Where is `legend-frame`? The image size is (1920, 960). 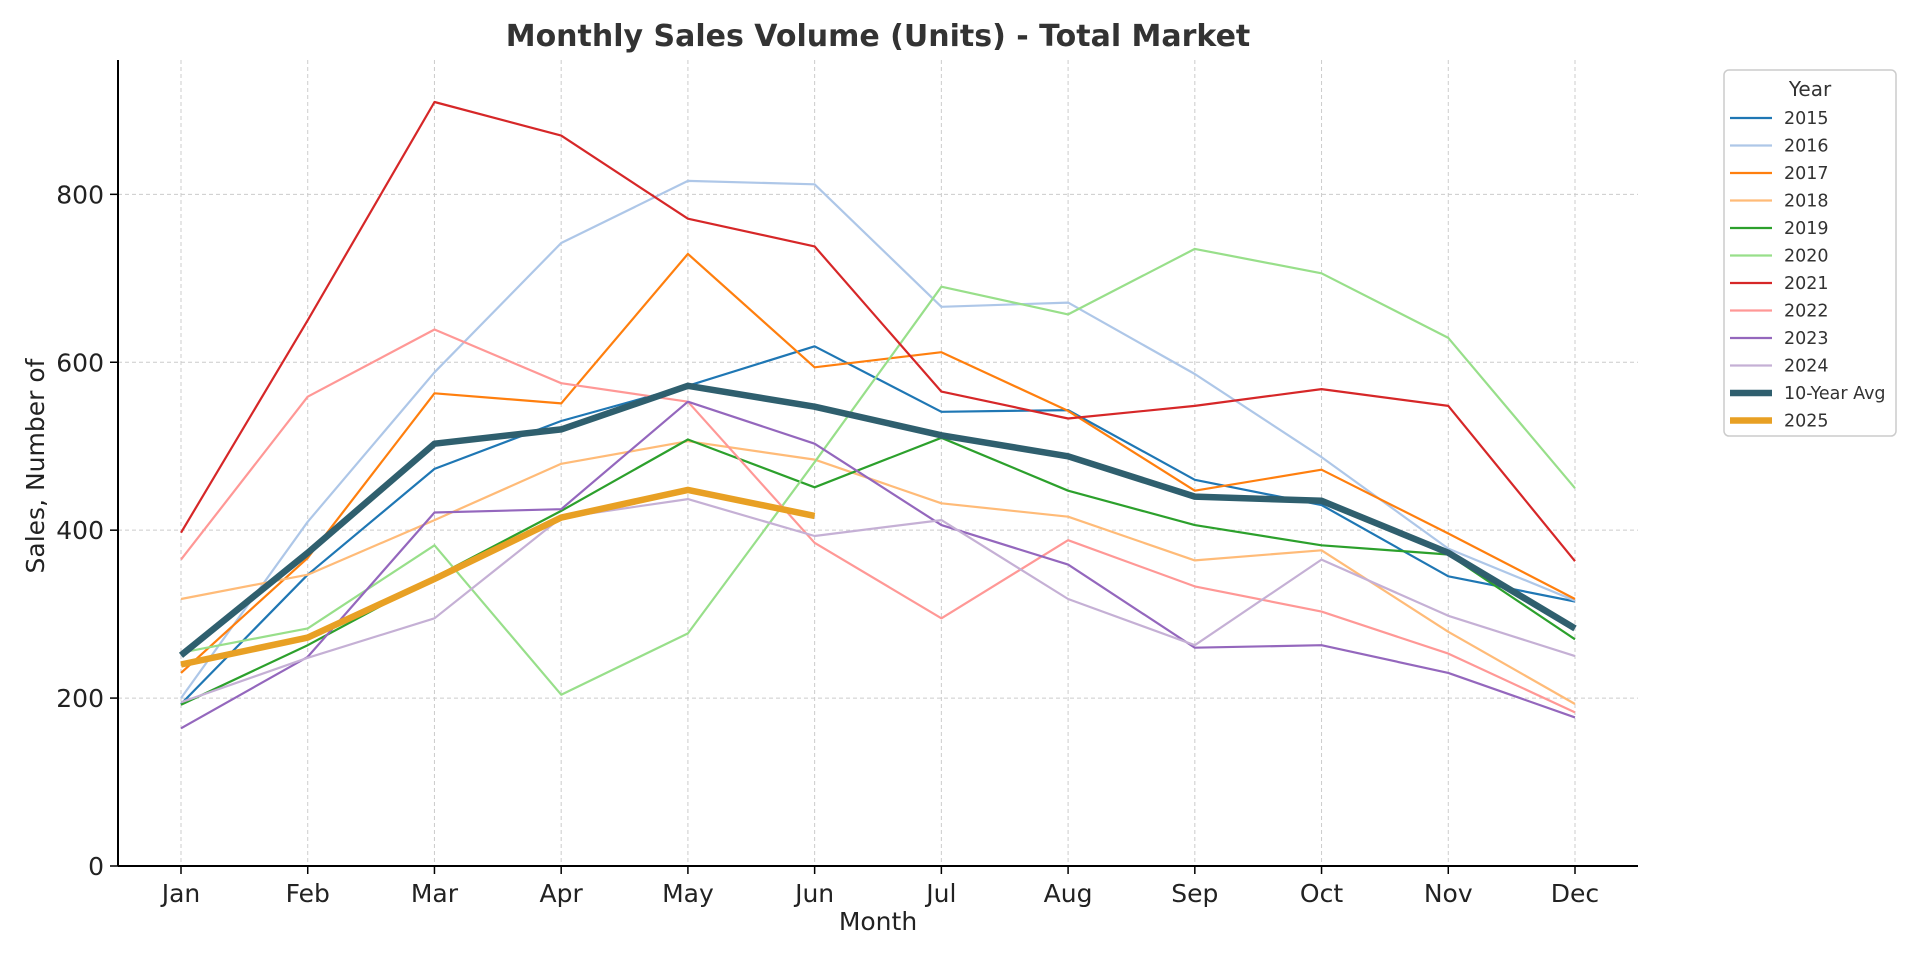 legend-frame is located at coordinates (1810, 253).